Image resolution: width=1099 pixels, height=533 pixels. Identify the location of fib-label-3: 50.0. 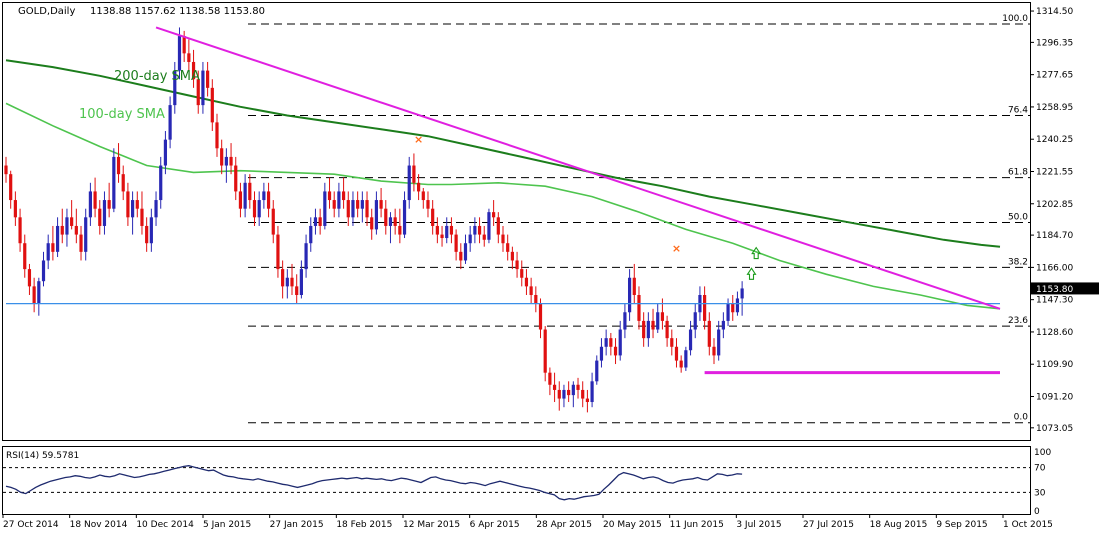
(1018, 218).